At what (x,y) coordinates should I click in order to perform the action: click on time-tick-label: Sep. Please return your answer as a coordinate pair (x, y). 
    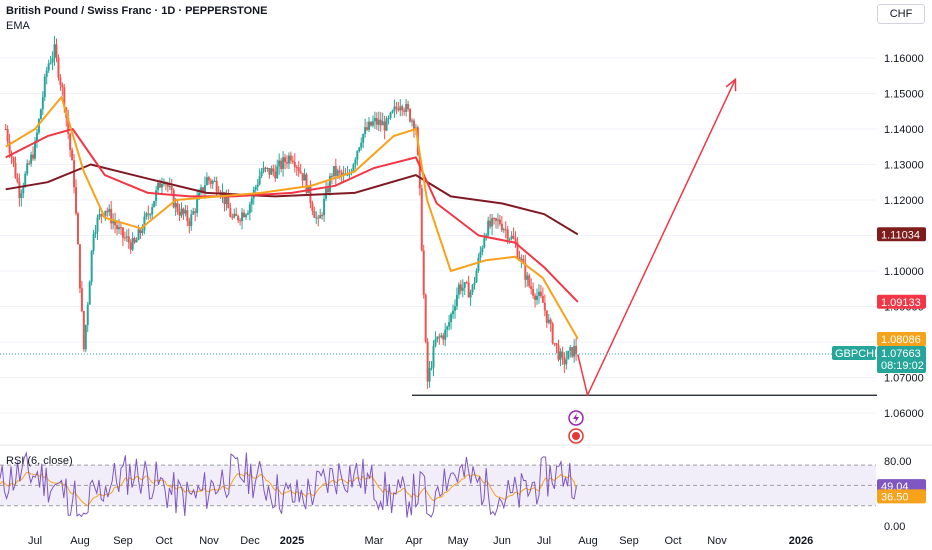
    Looking at the image, I should click on (629, 541).